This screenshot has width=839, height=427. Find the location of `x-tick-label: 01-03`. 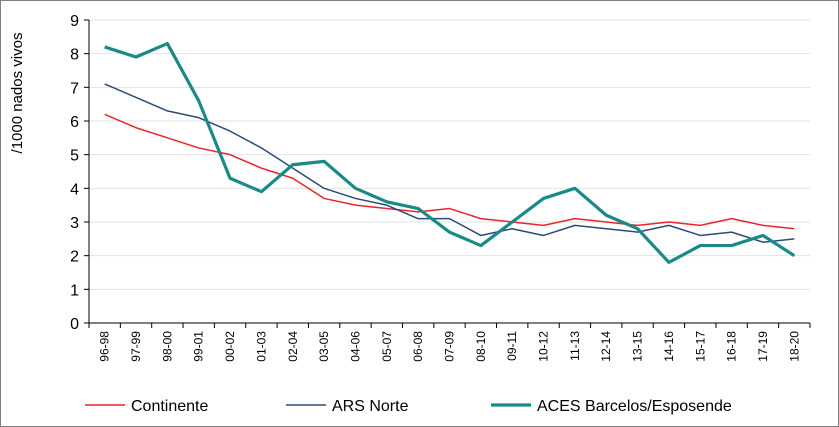

x-tick-label: 01-03 is located at coordinates (261, 346).